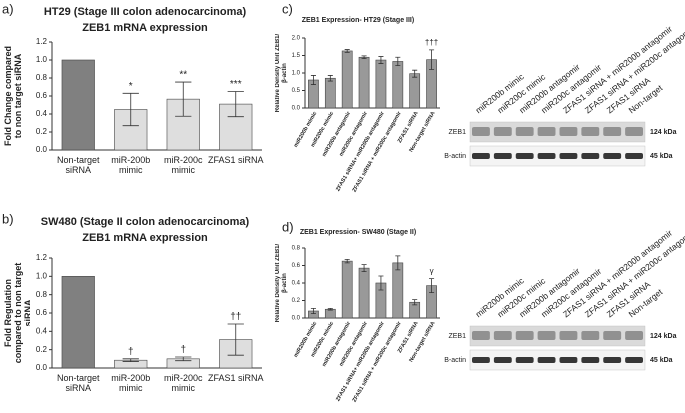  Describe the element at coordinates (183, 75) in the screenshot. I see `annotation: **` at that location.